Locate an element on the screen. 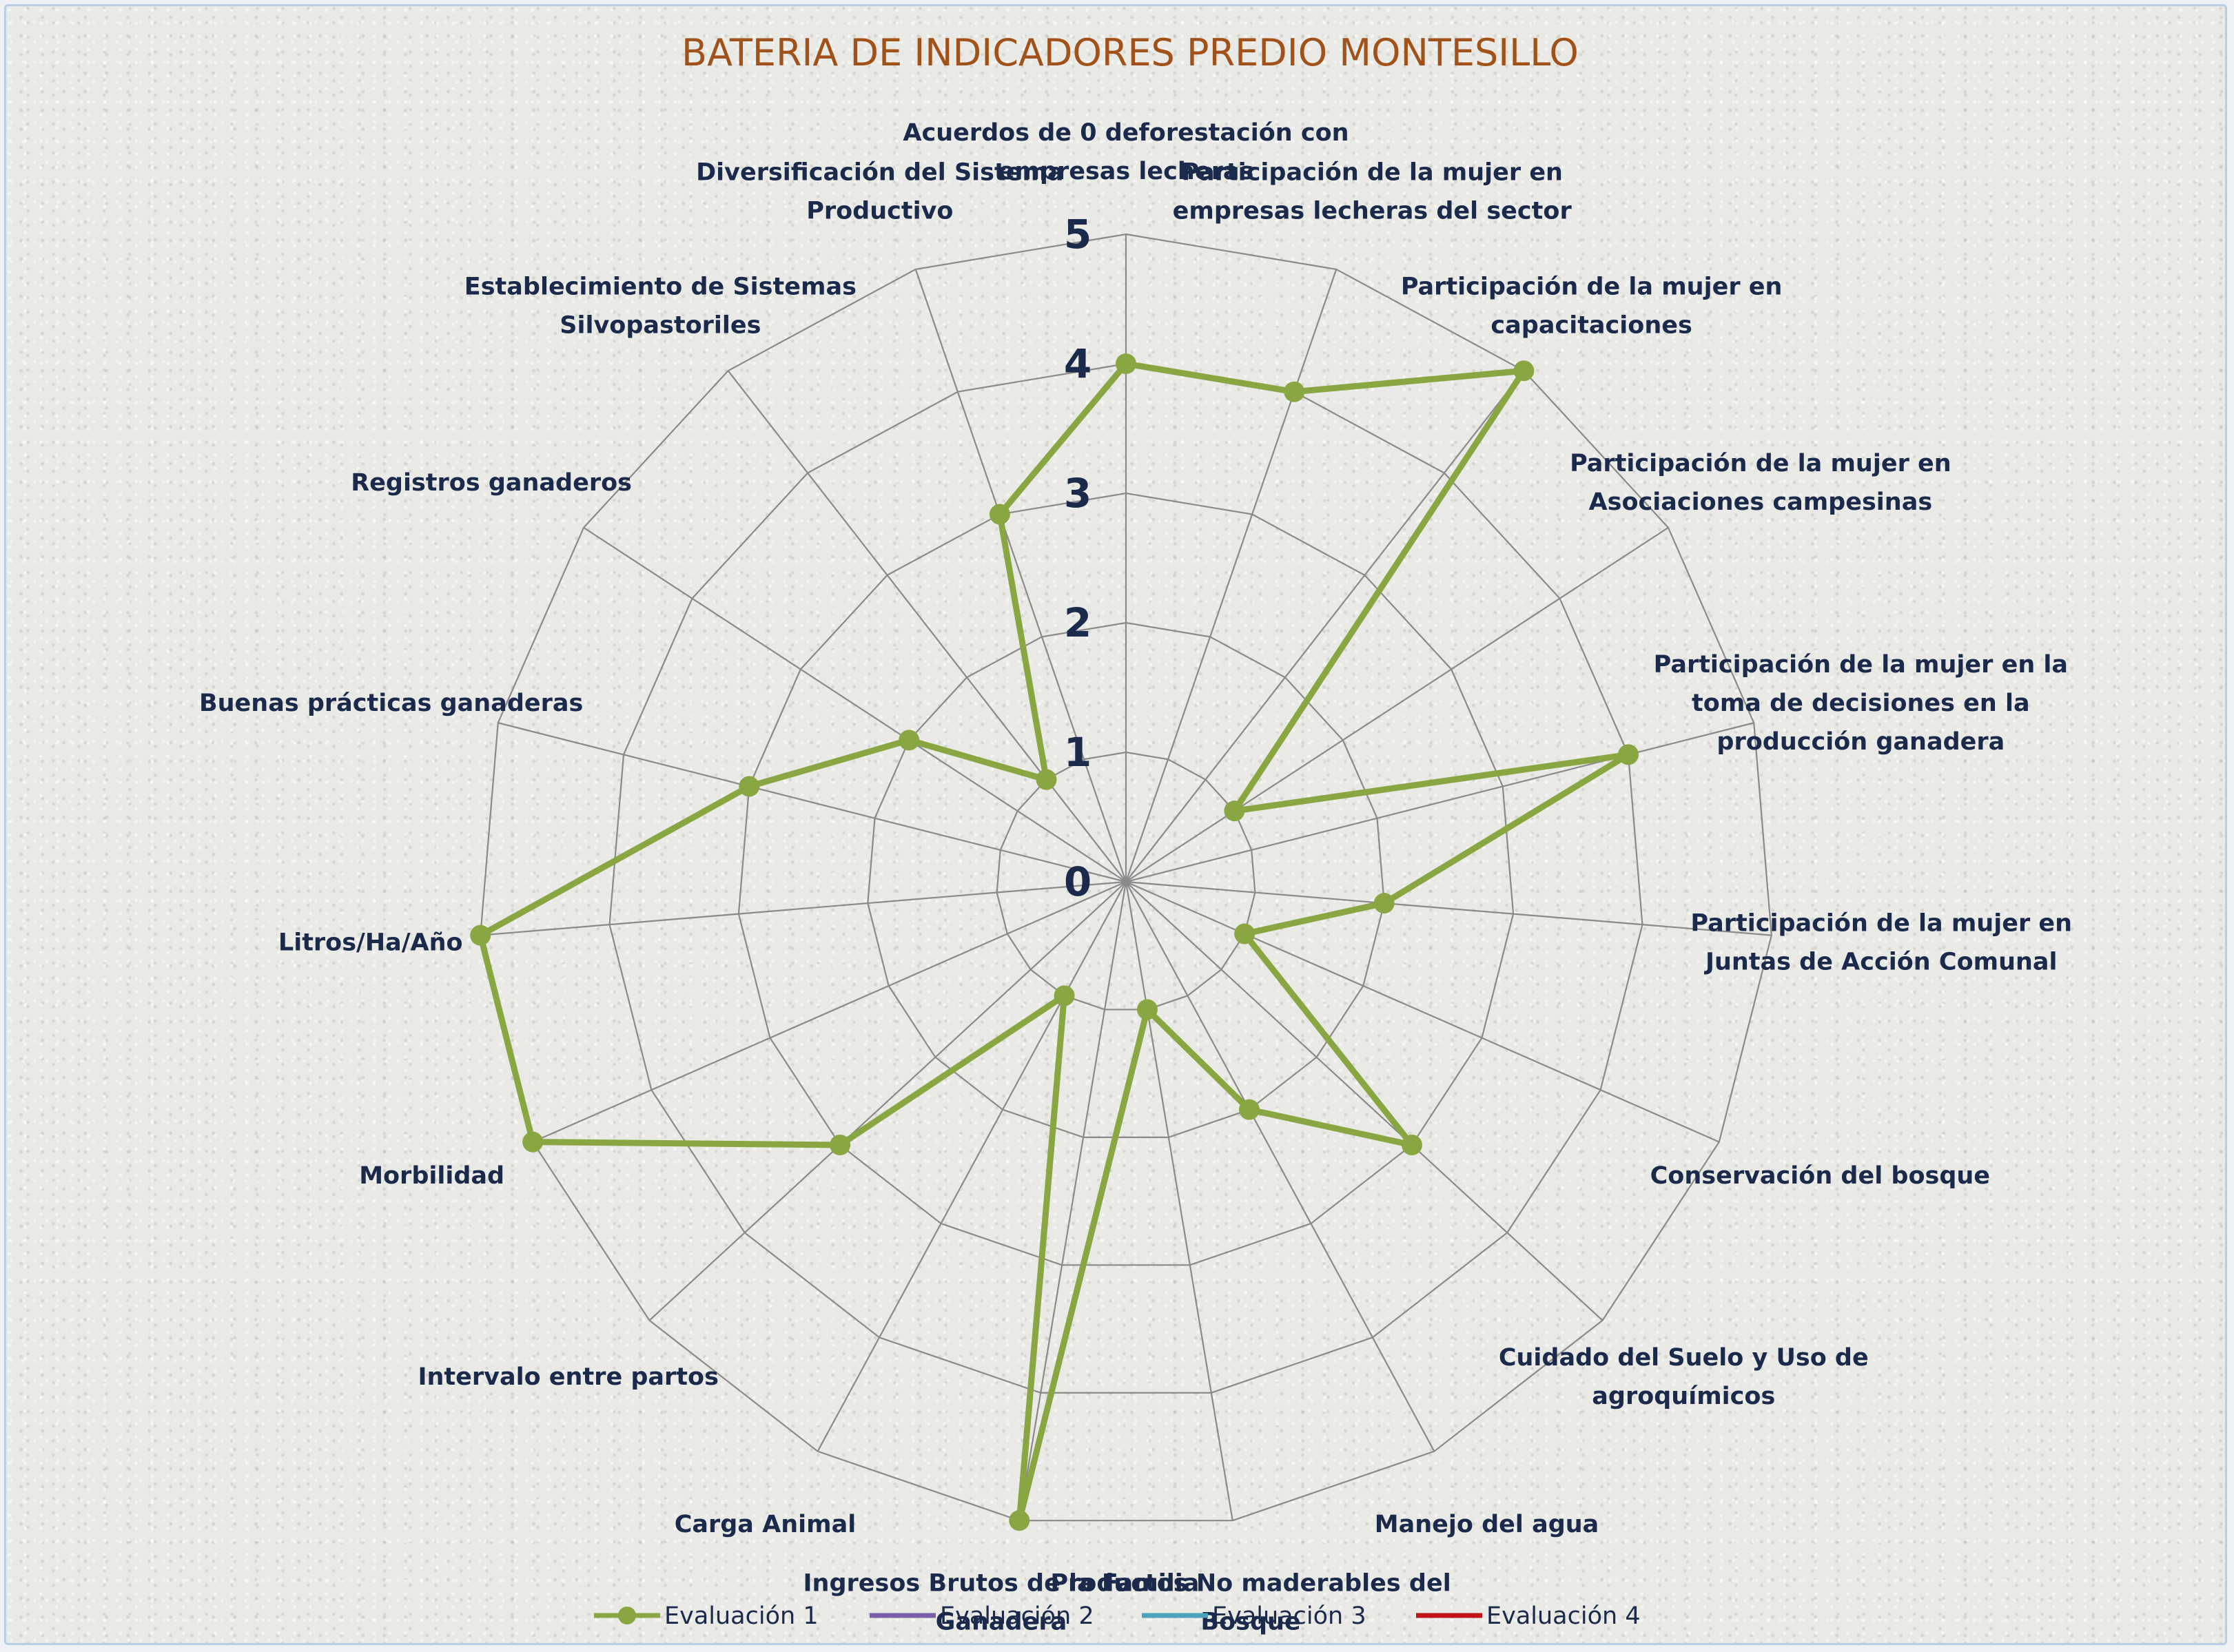 The image size is (2234, 1652). category-label: Registros ganaderos is located at coordinates (491, 483).